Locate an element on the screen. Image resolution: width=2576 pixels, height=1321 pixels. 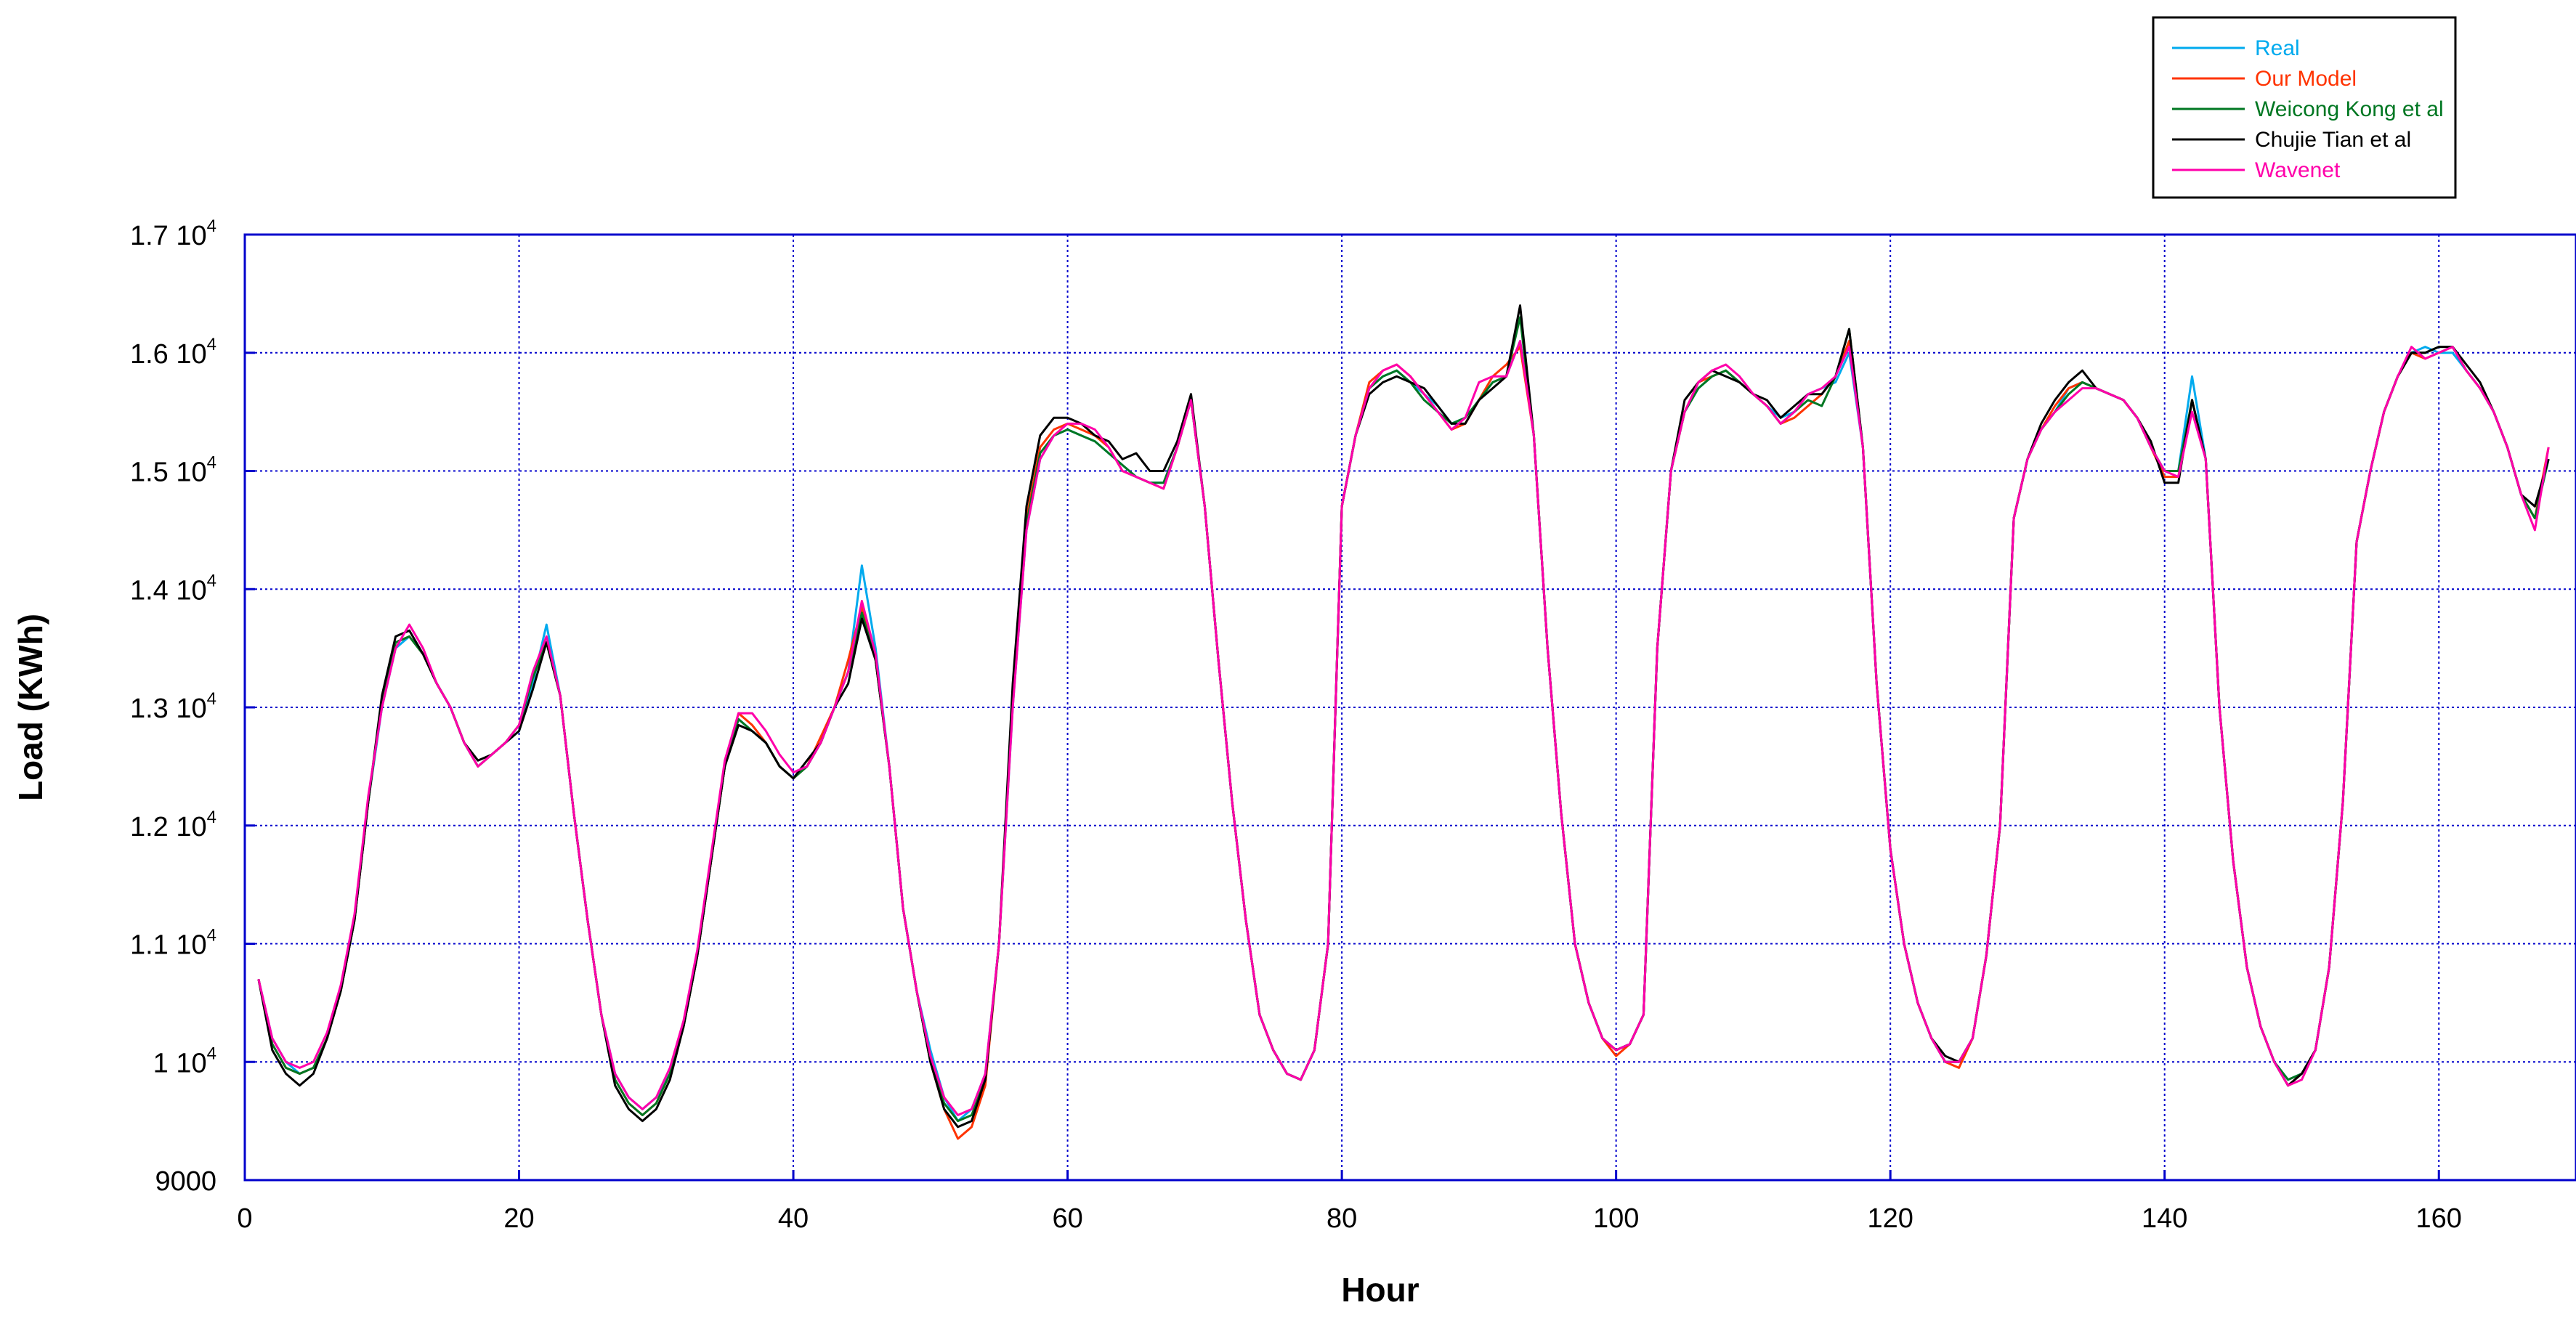
y-tick-label: 1 104 is located at coordinates (184, 1061).